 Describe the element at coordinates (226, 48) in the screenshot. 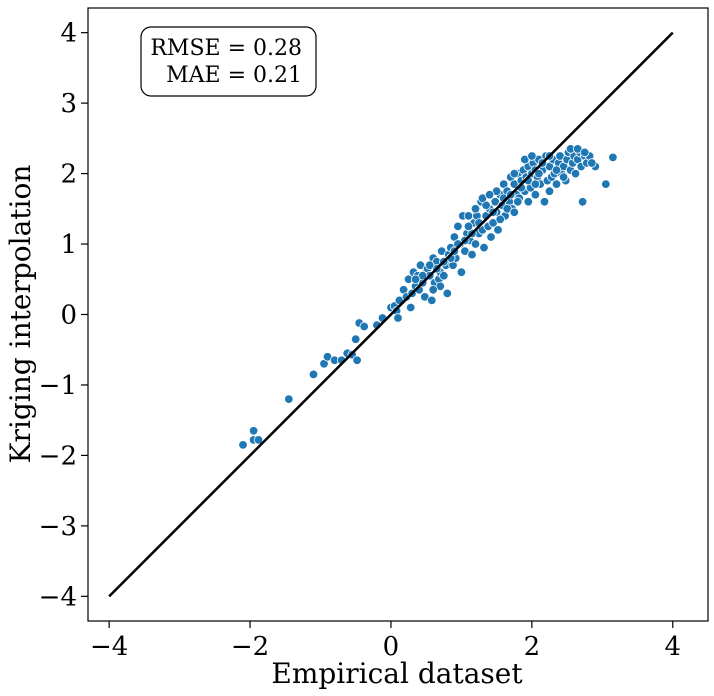

I see `rmse-text: RMSE = 0.28` at that location.